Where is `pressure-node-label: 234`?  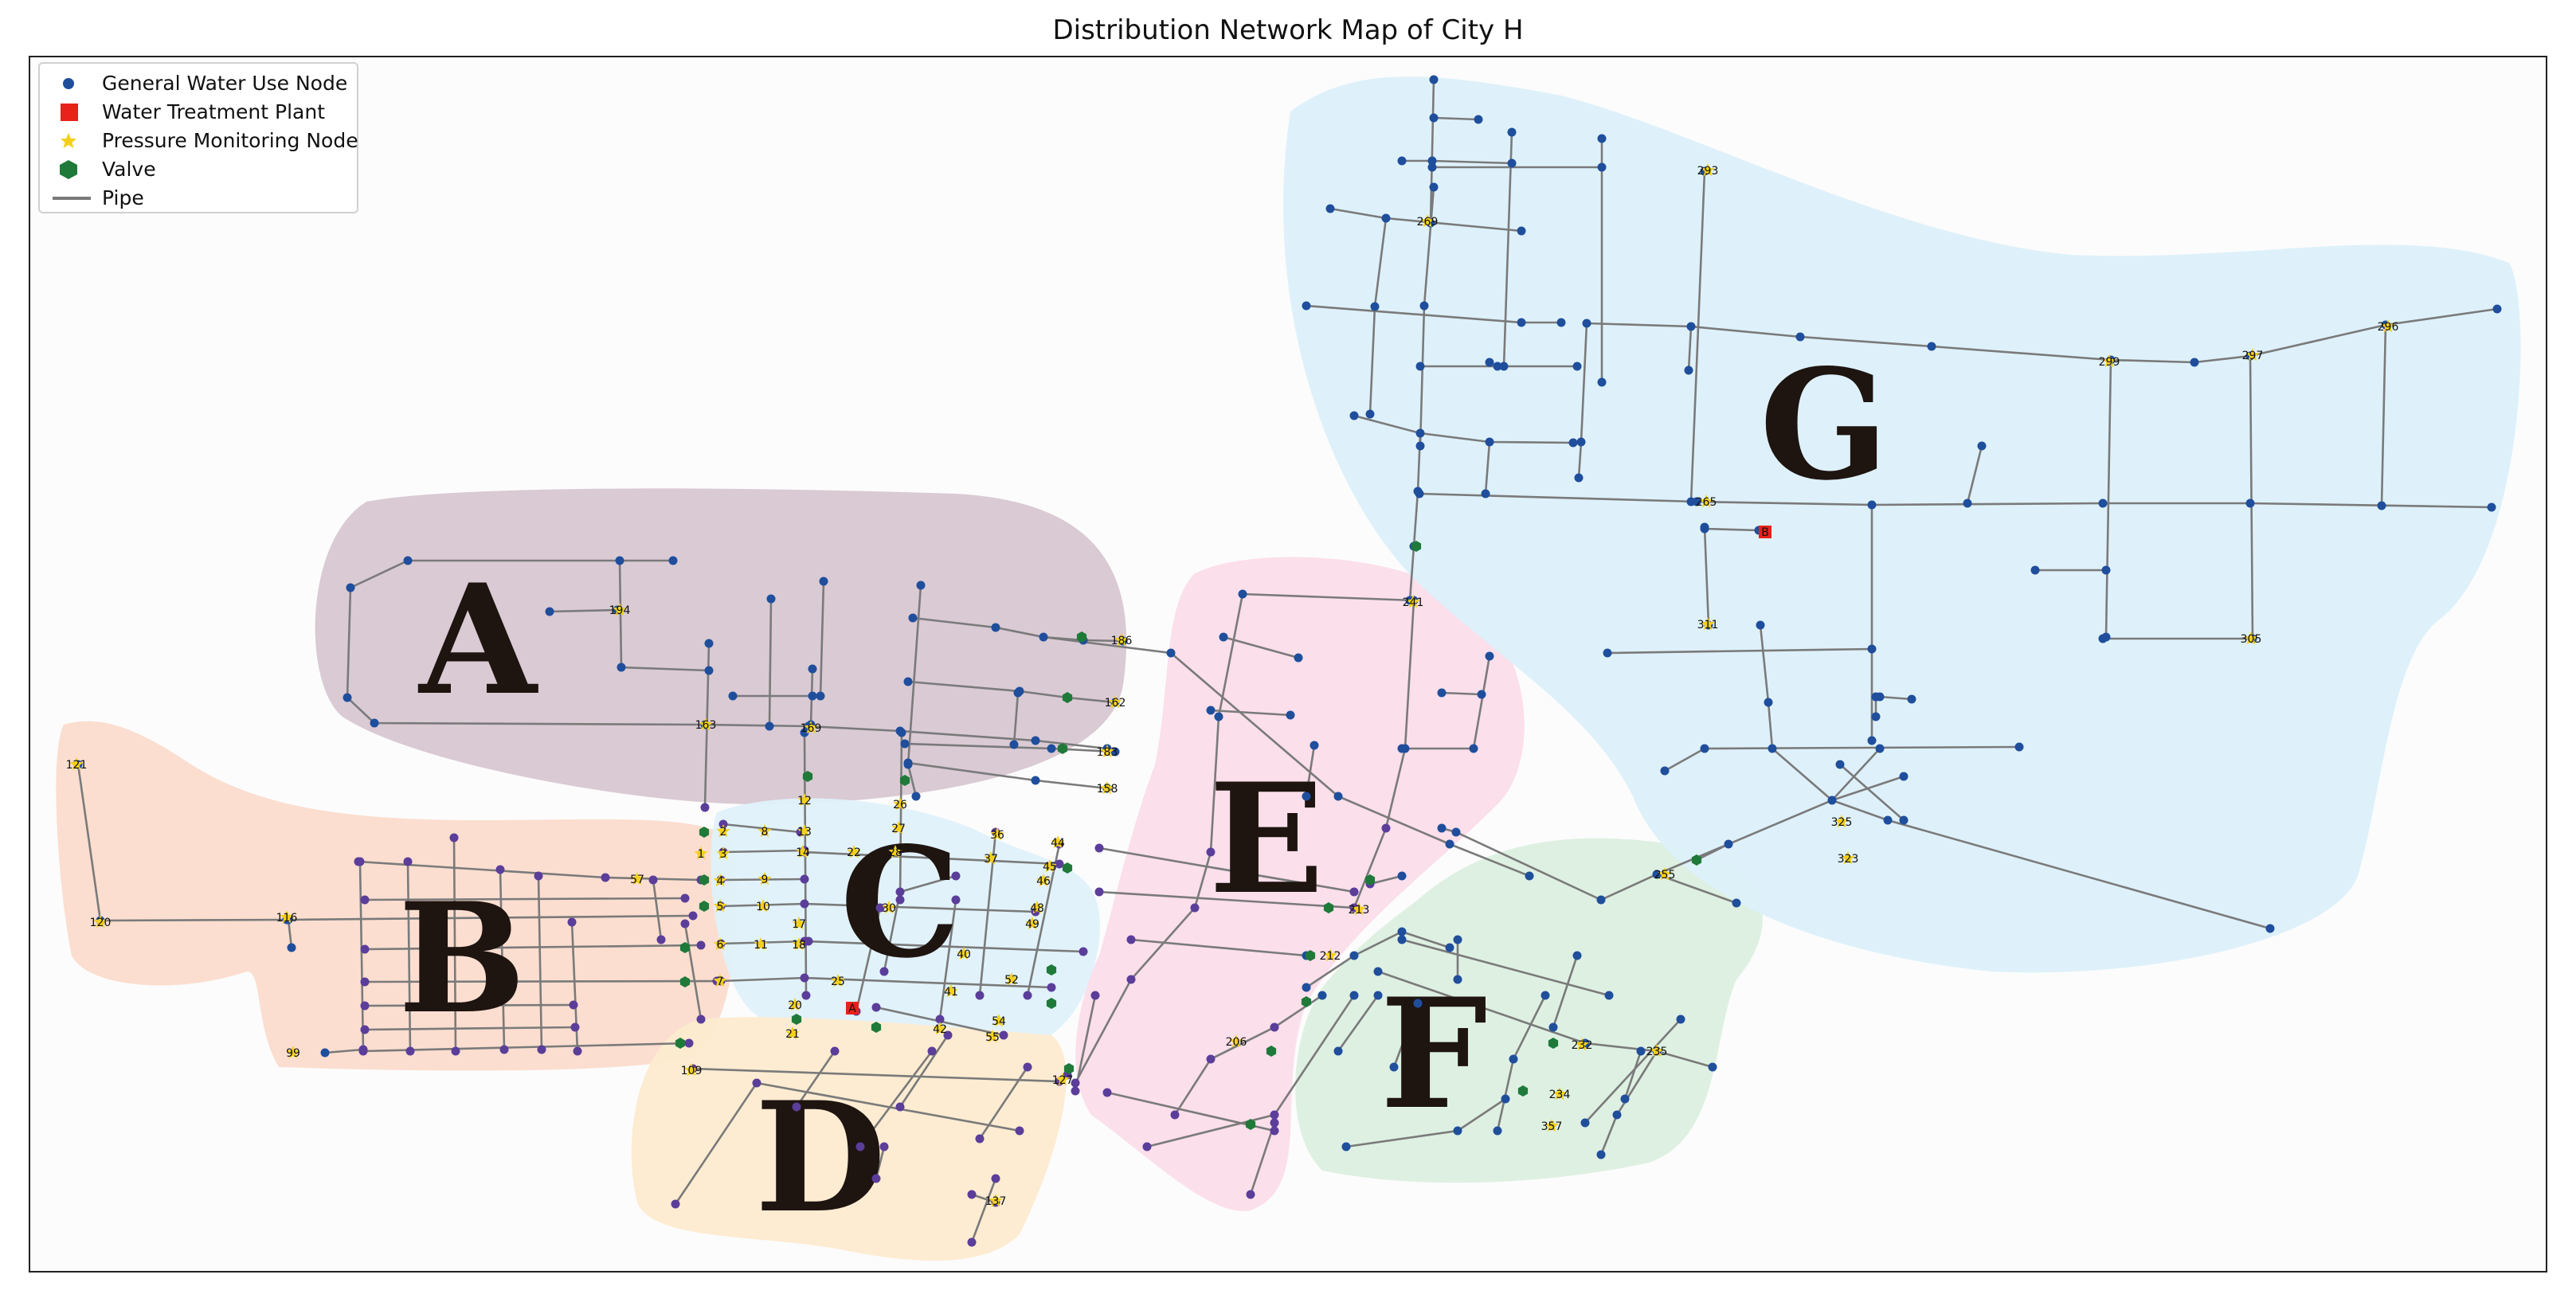 pressure-node-label: 234 is located at coordinates (1560, 1095).